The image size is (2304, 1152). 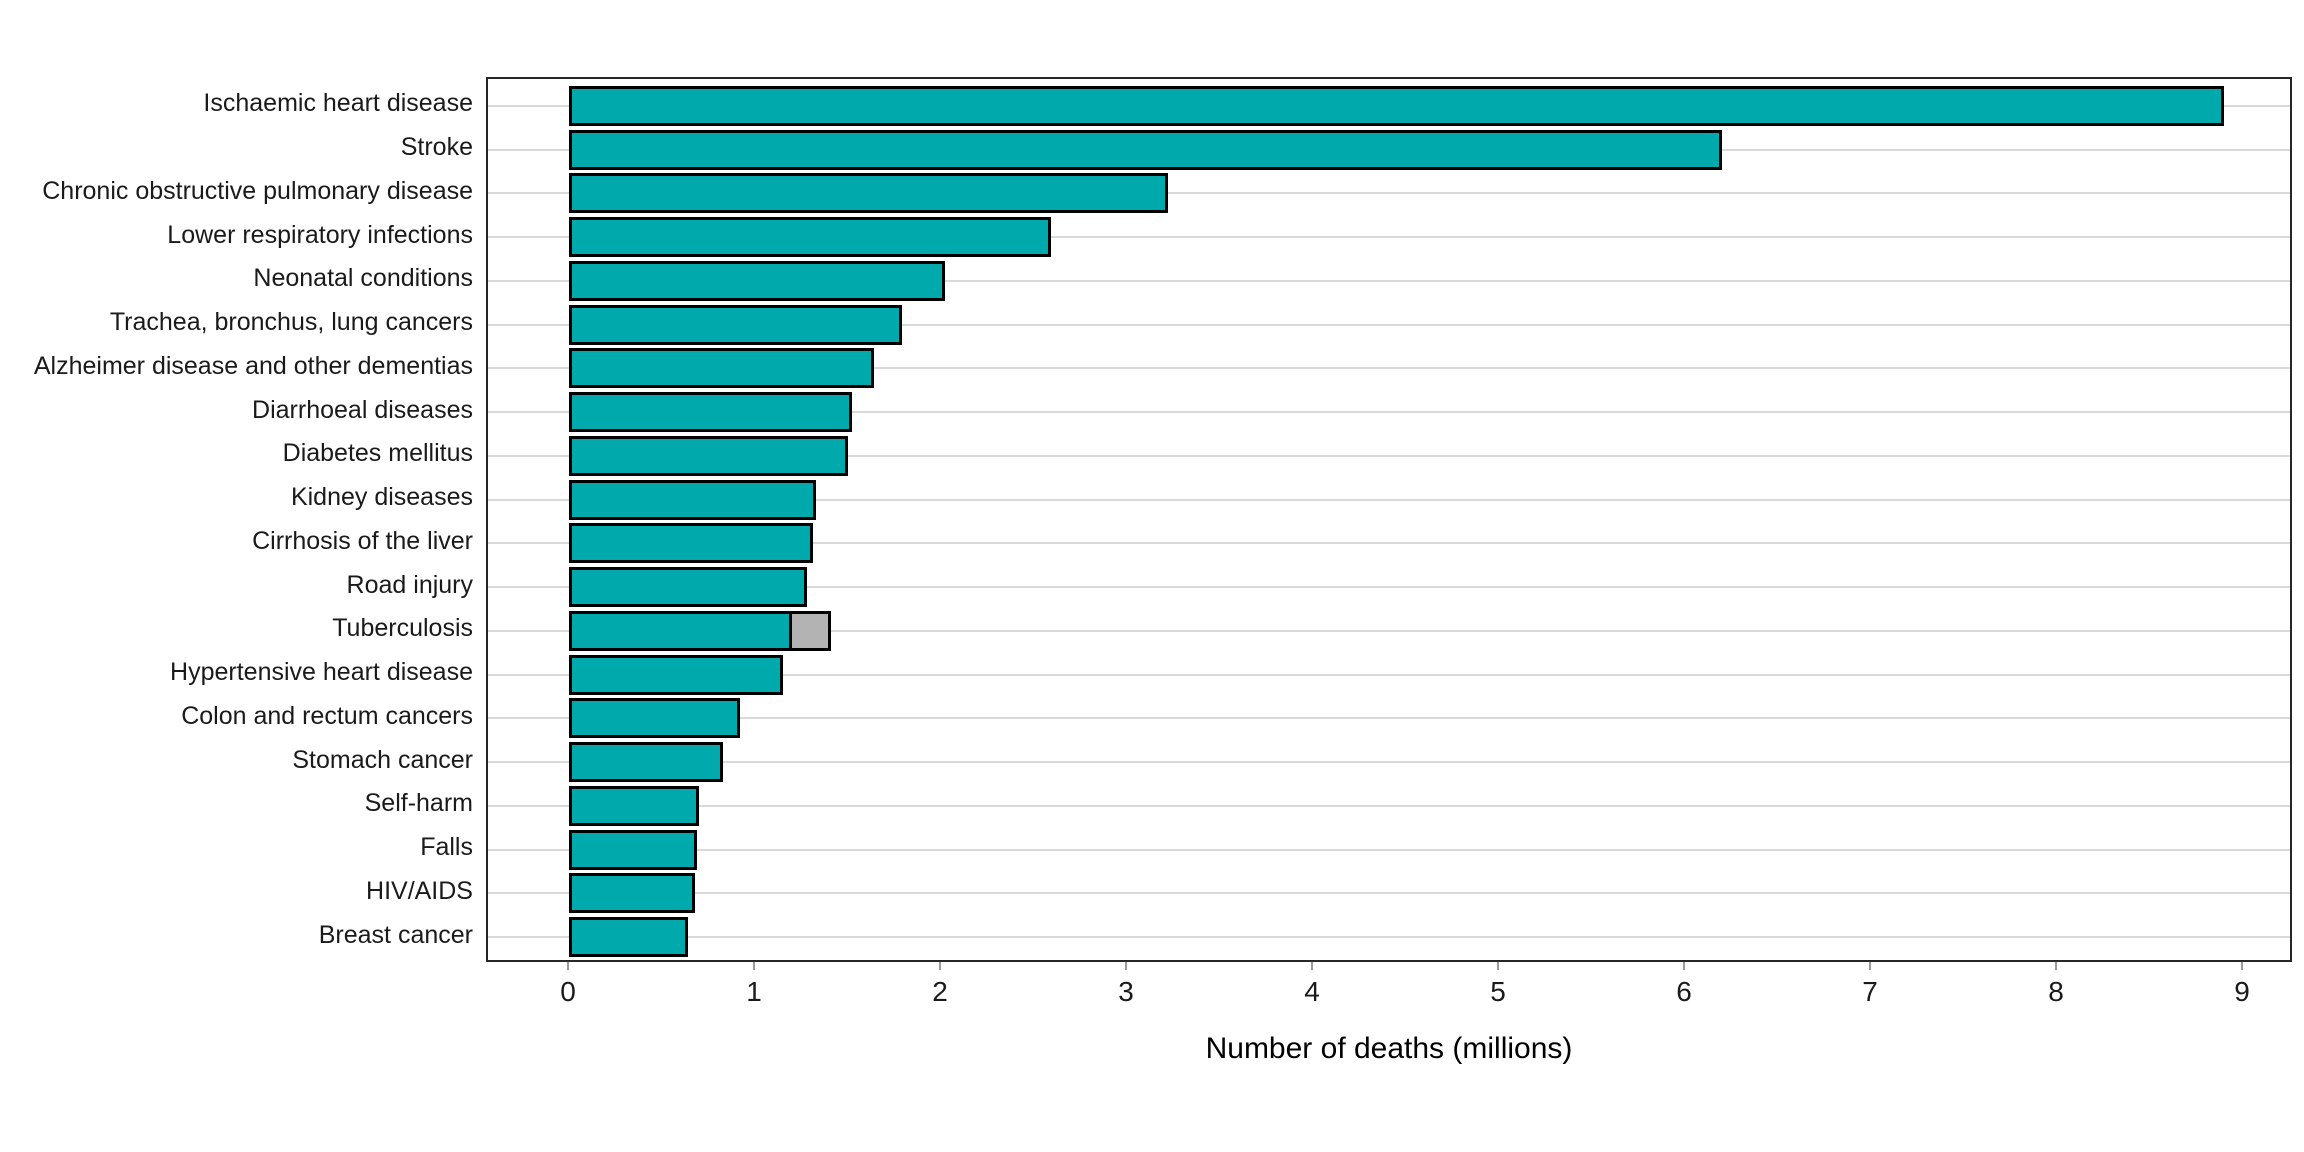 What do you see at coordinates (2056, 991) in the screenshot?
I see `x-tick-label: 8` at bounding box center [2056, 991].